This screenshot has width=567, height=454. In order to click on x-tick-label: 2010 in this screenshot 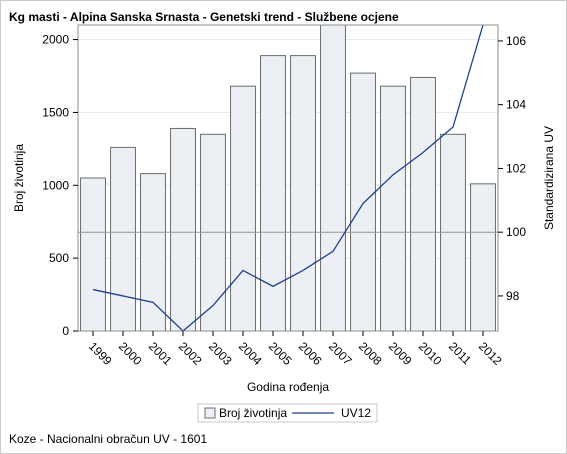, I will do `click(430, 353)`.